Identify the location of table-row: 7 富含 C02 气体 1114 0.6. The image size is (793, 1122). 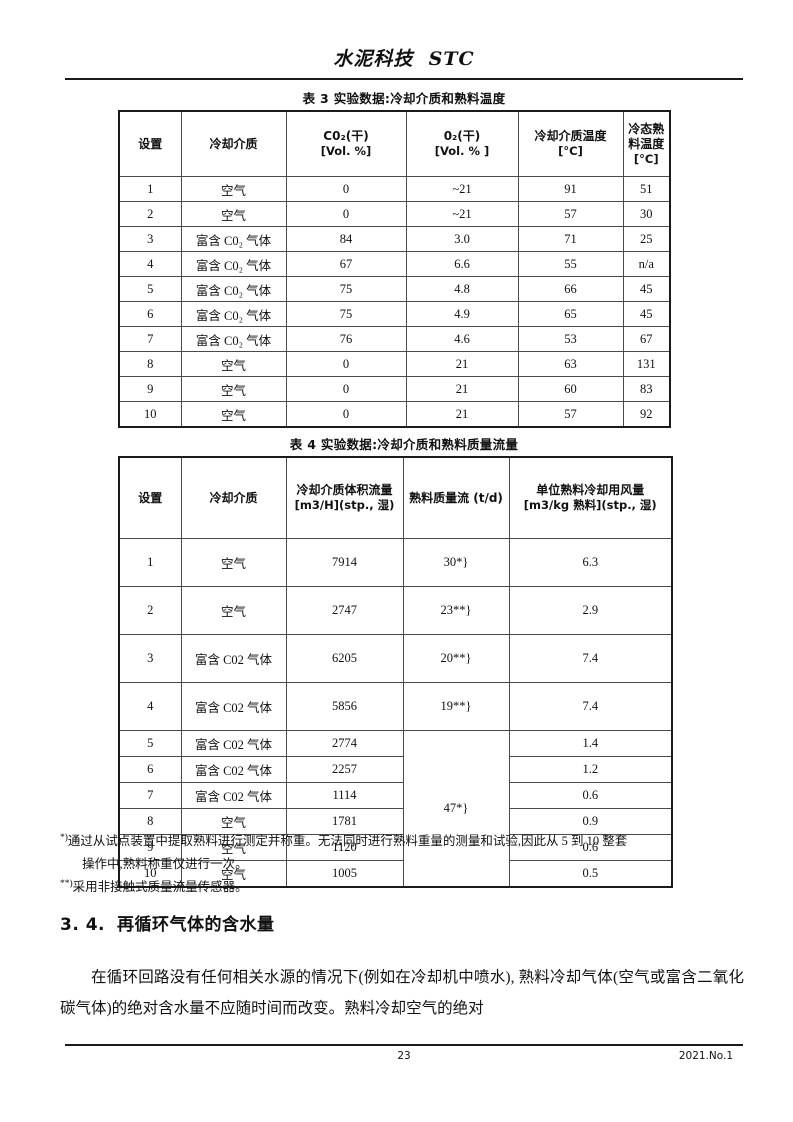
(395, 795).